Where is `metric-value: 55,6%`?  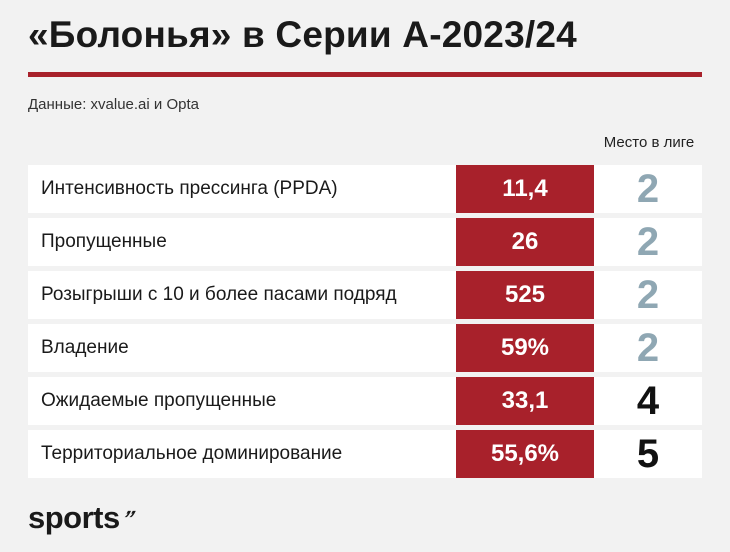
metric-value: 55,6% is located at coordinates (525, 454).